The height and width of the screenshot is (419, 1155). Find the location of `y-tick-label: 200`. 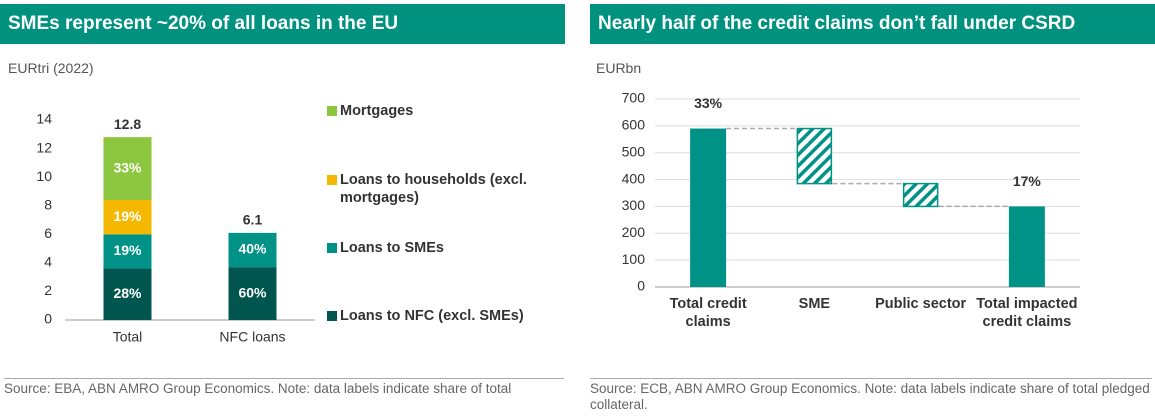

y-tick-label: 200 is located at coordinates (634, 232).